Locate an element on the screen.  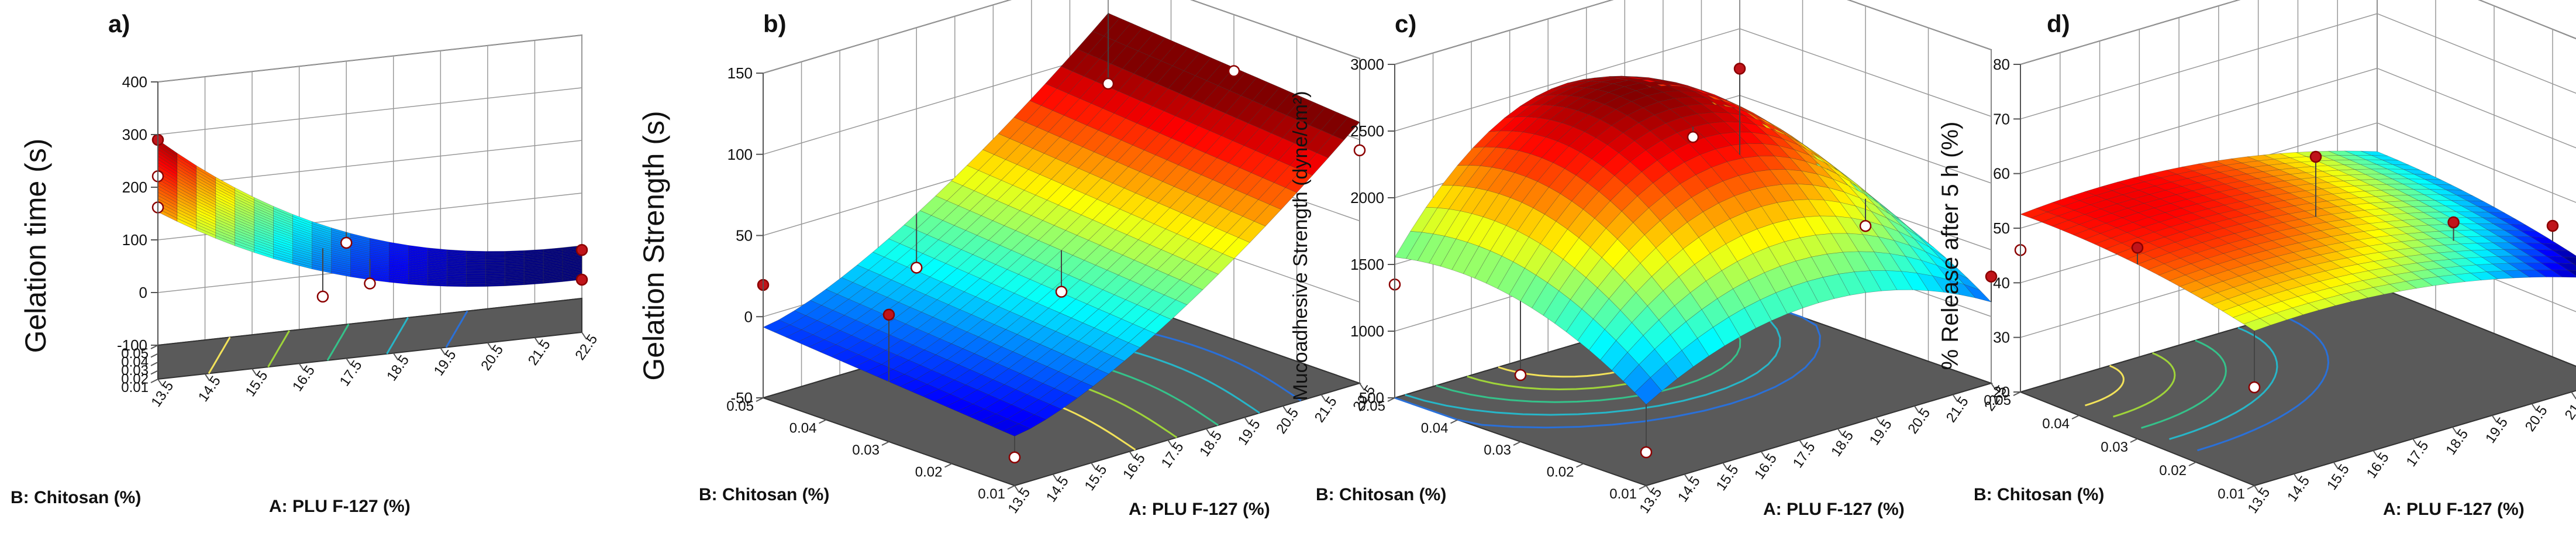
z-tick-label: 70 is located at coordinates (2002, 119).